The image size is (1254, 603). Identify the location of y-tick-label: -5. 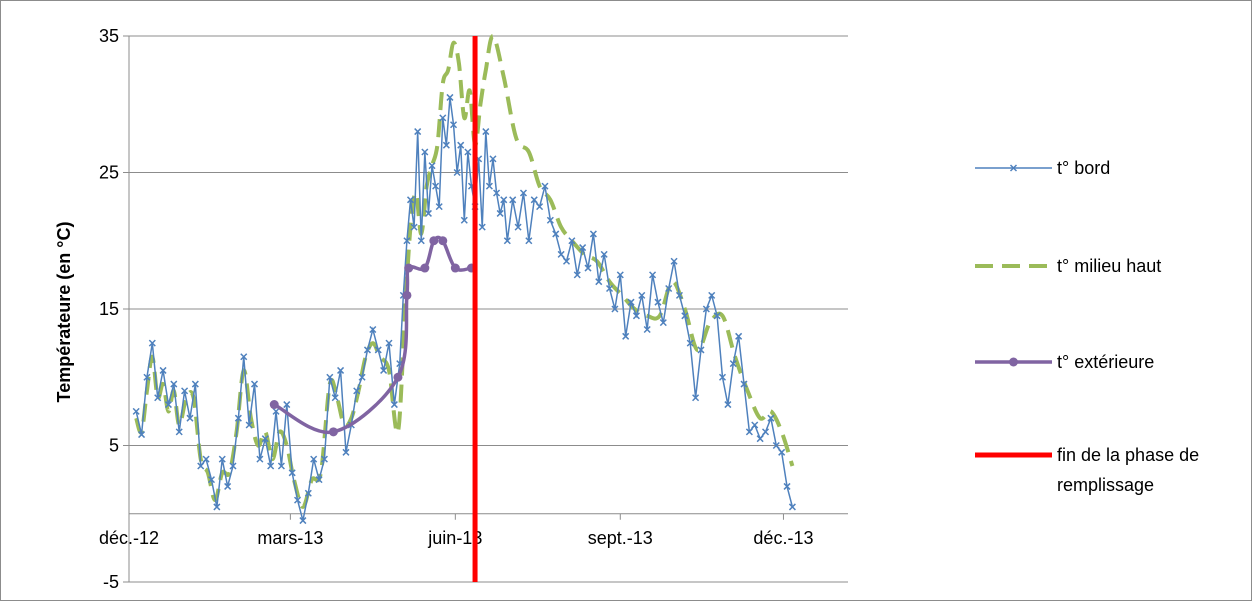
(111, 582).